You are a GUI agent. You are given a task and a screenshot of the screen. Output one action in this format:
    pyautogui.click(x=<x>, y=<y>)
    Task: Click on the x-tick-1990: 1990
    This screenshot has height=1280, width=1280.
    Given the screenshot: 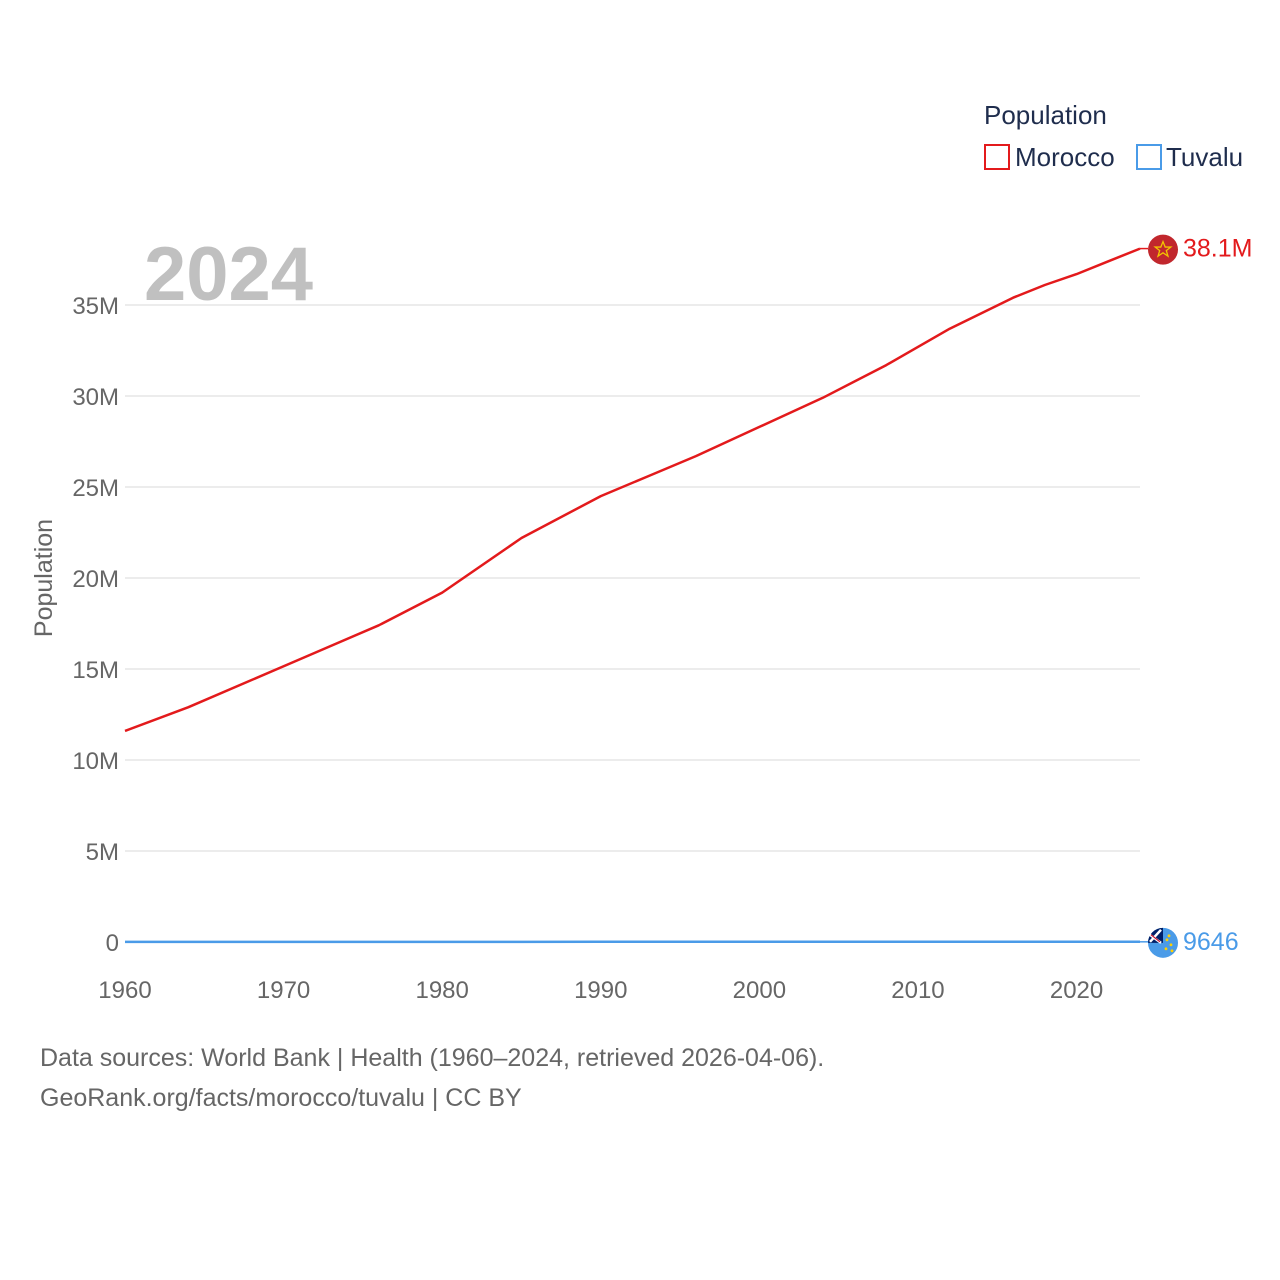 What is the action you would take?
    pyautogui.click(x=600, y=990)
    